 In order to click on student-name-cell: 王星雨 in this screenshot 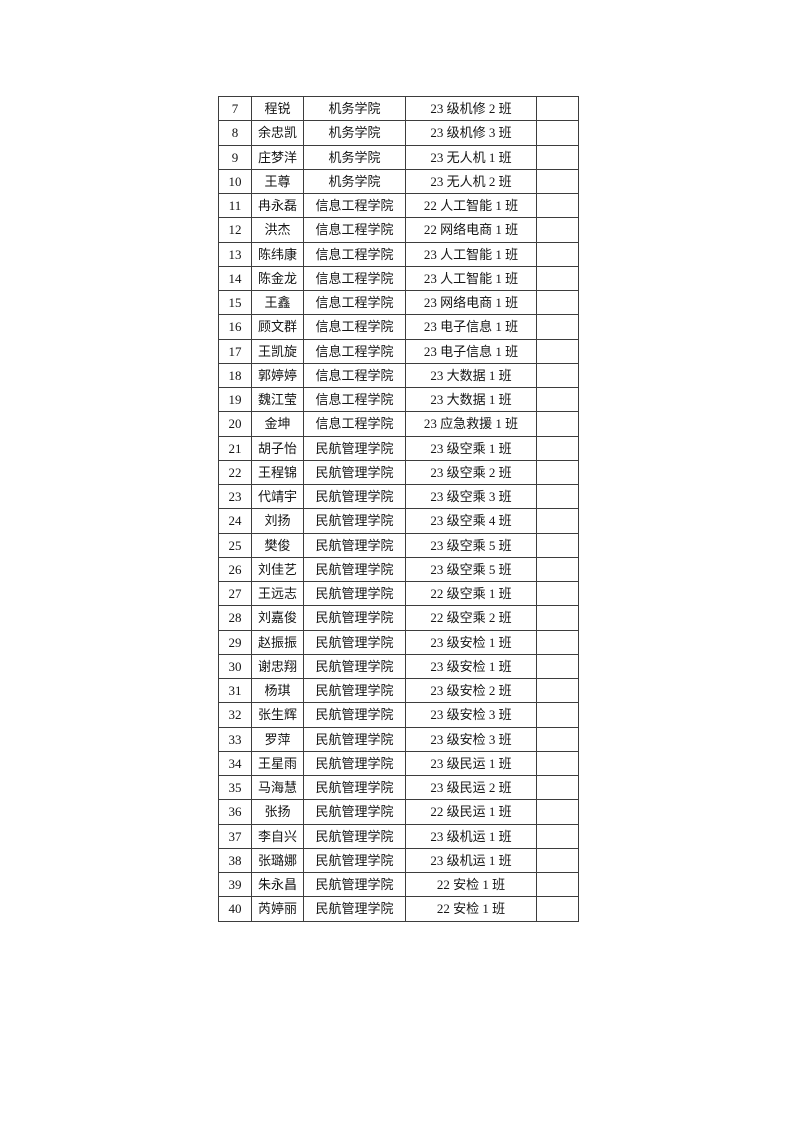, I will do `click(277, 763)`.